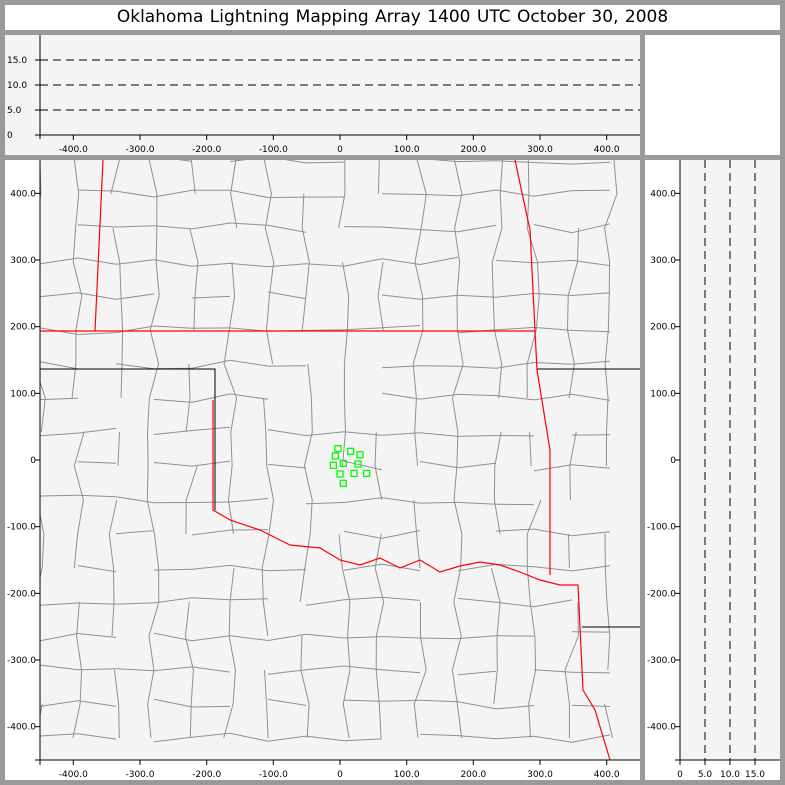 The image size is (785, 785). I want to click on top-x-tick-label: 400.0, so click(607, 150).